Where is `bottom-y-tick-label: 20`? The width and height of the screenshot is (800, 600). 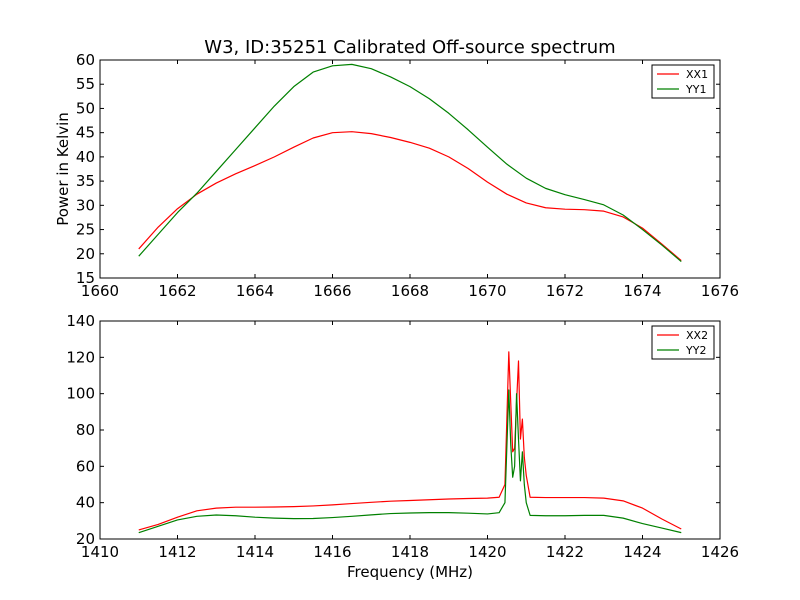
bottom-y-tick-label: 20 is located at coordinates (85, 539).